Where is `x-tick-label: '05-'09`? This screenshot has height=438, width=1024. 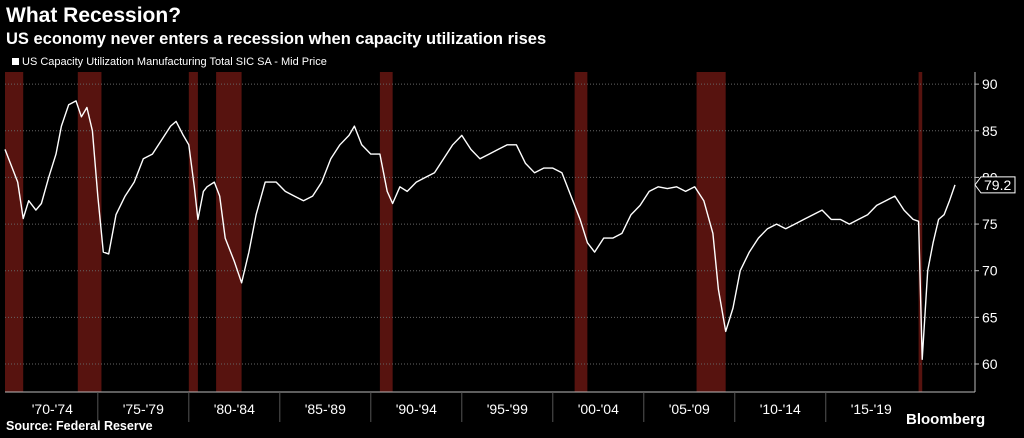
x-tick-label: '05-'09 is located at coordinates (689, 409).